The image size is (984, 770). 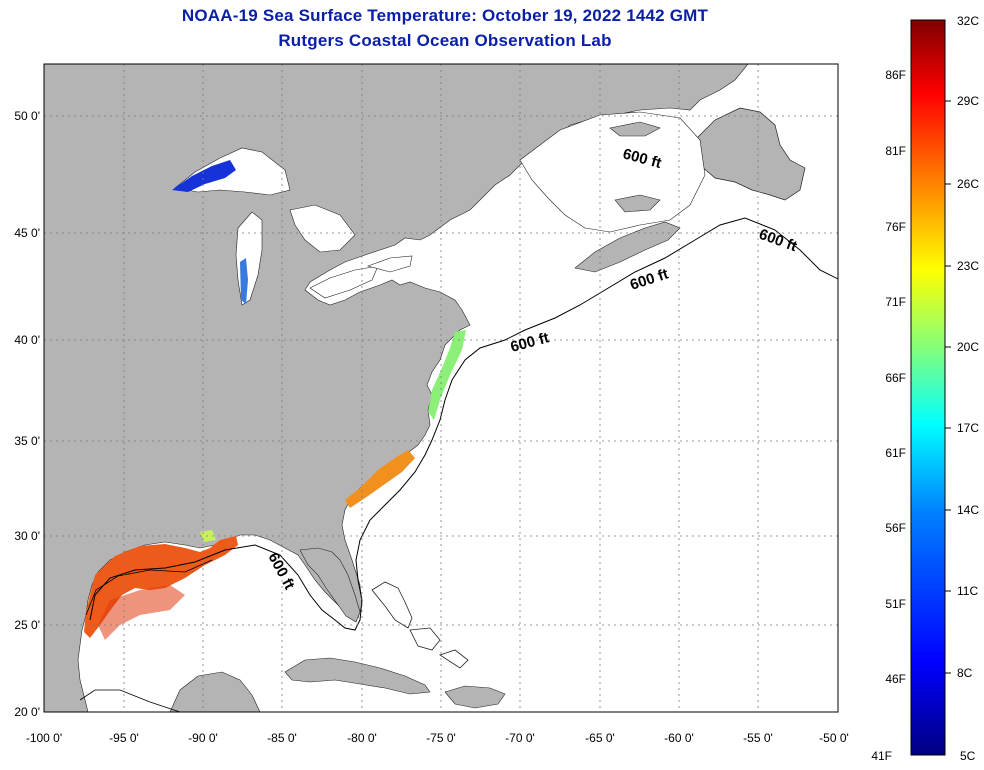 What do you see at coordinates (330, 585) in the screenshot?
I see `land-florida` at bounding box center [330, 585].